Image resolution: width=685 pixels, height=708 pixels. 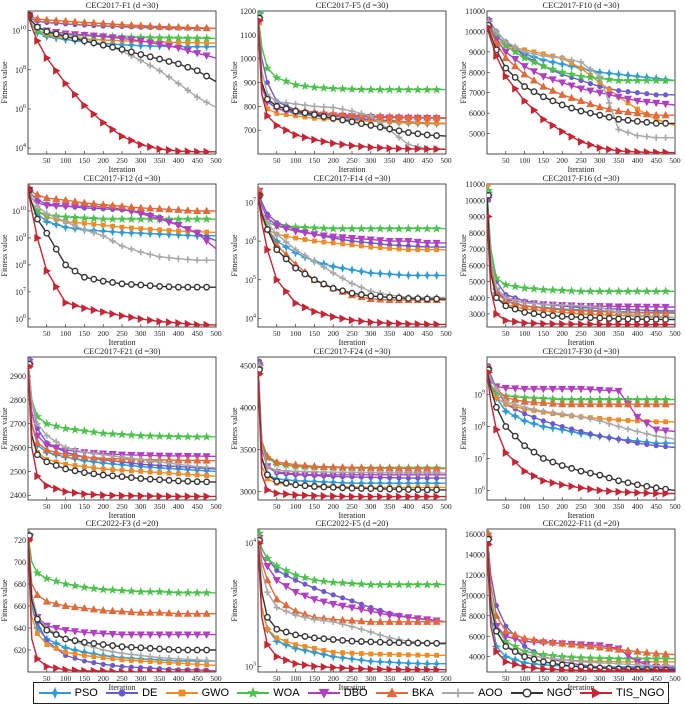 What do you see at coordinates (351, 178) in the screenshot?
I see `panel-title: CEC2017-F14 (d =30)` at bounding box center [351, 178].